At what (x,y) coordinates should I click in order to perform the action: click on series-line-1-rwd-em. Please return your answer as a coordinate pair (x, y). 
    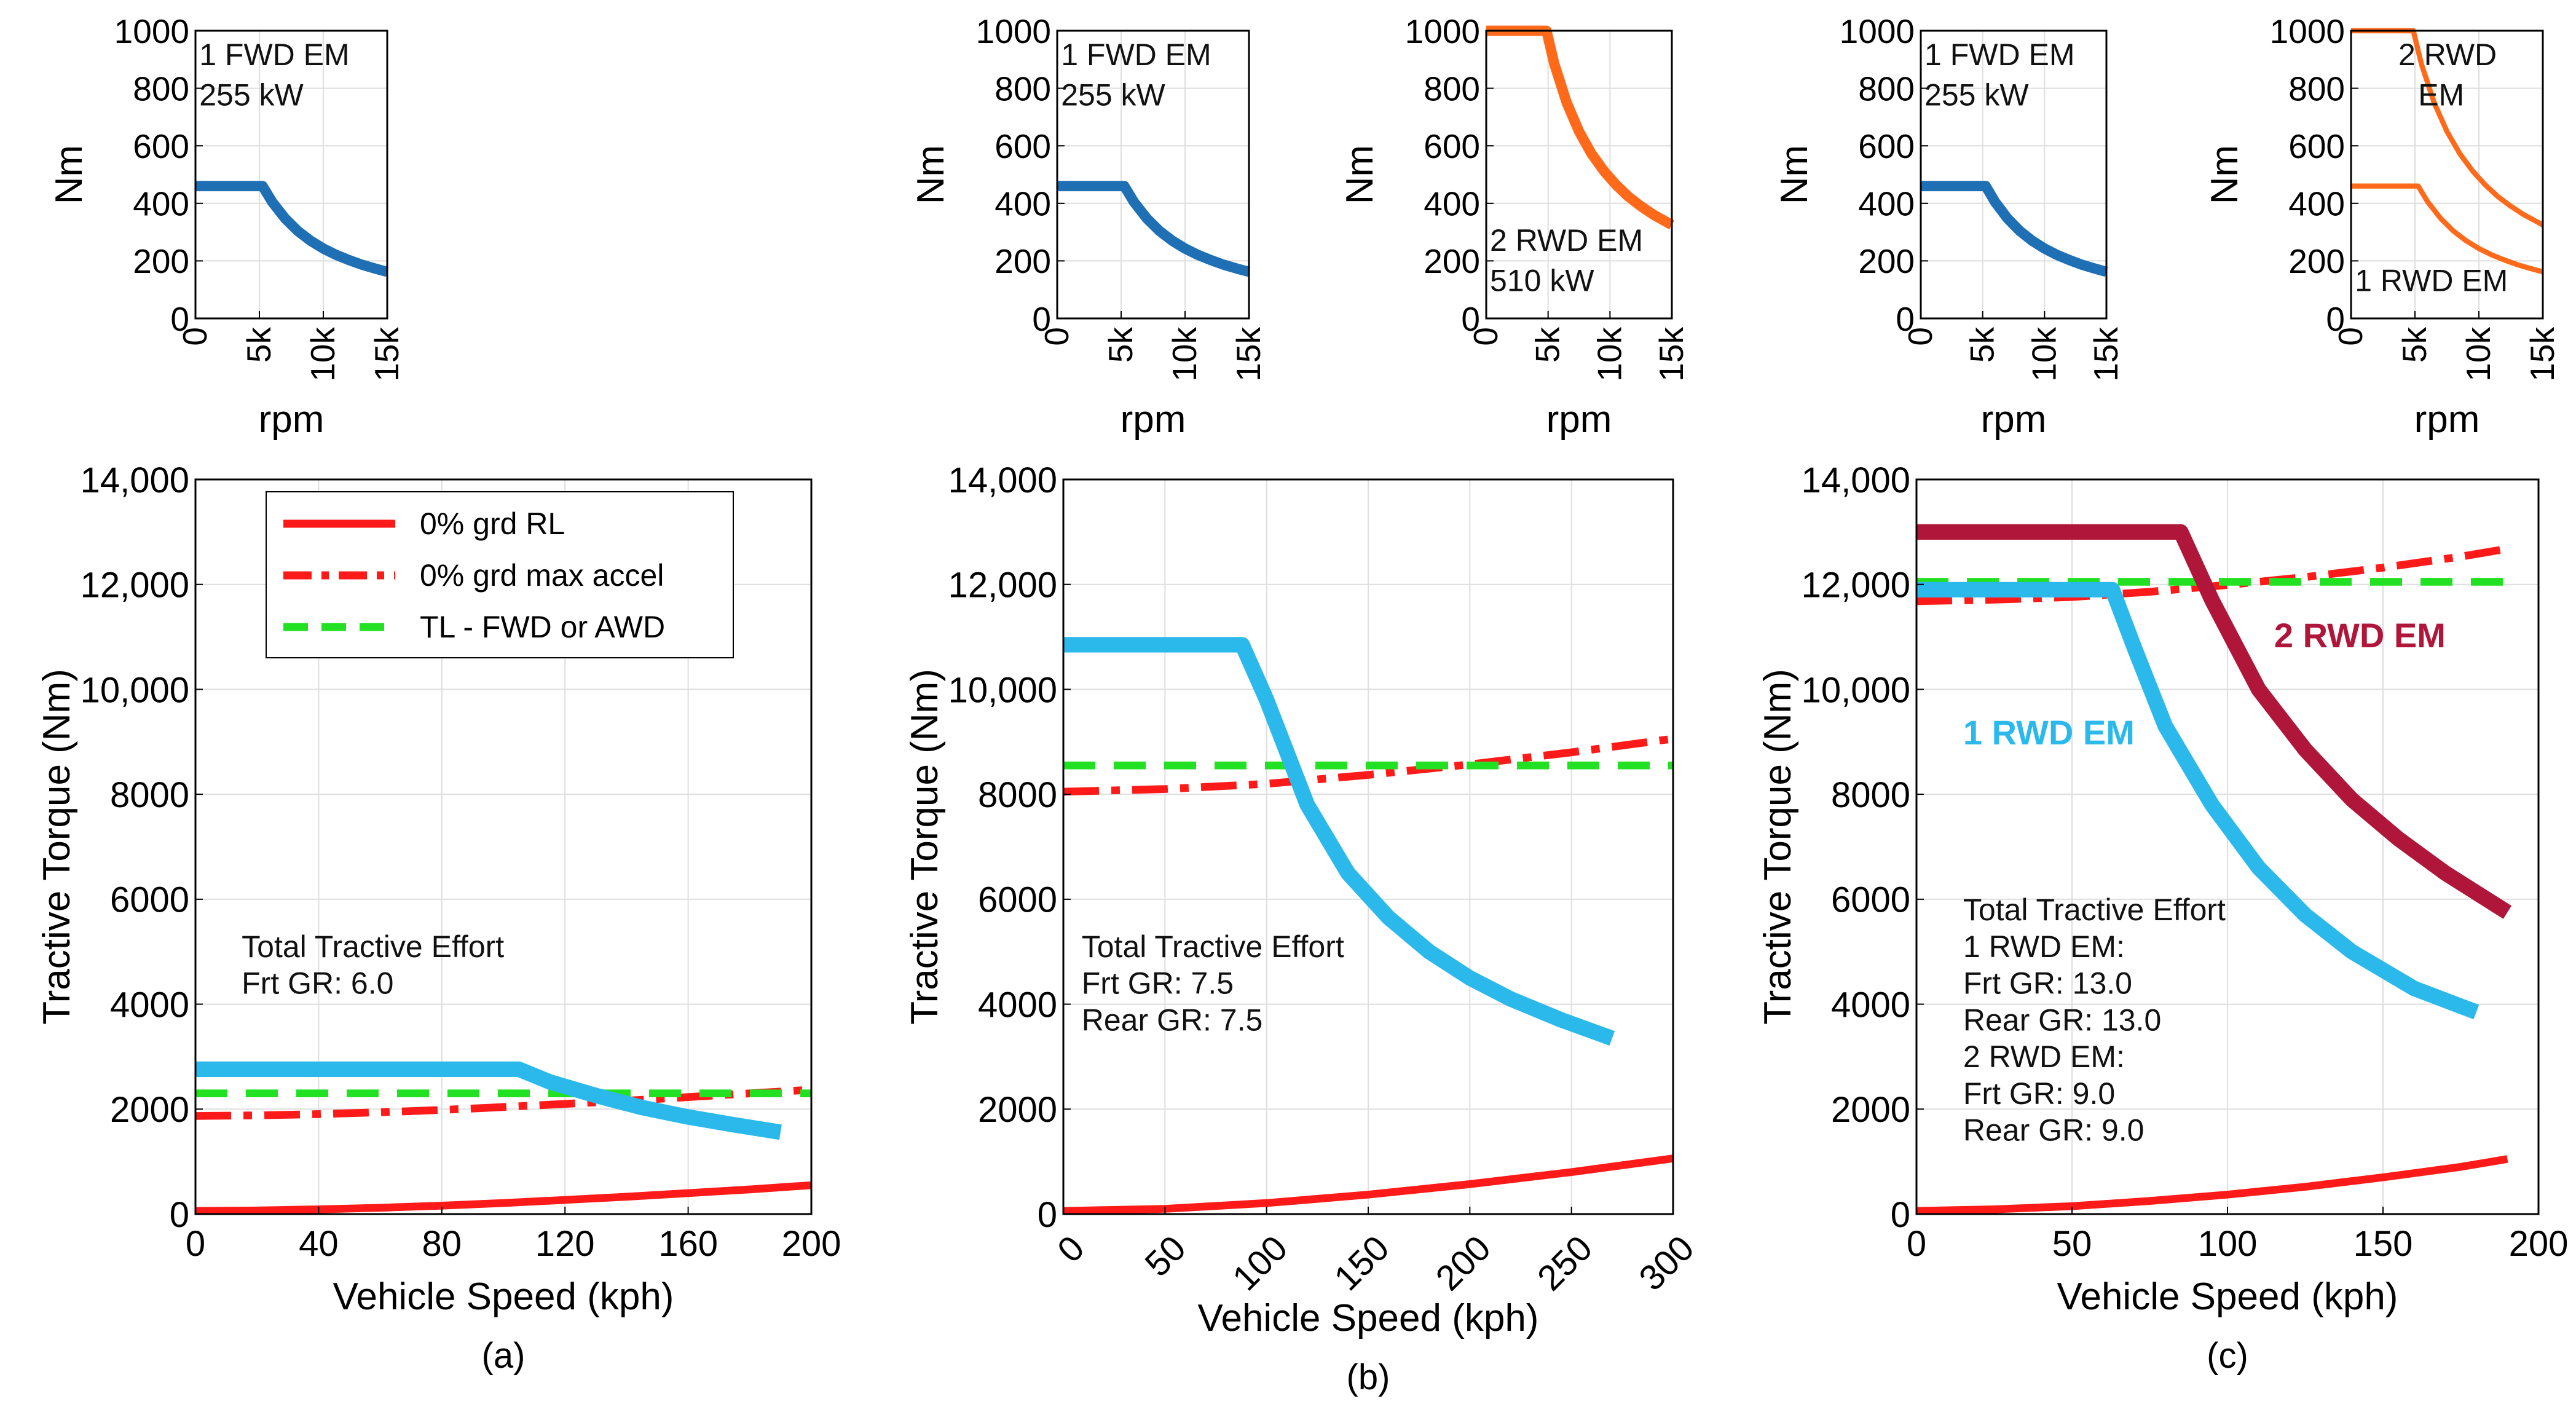
    Looking at the image, I should click on (2197, 801).